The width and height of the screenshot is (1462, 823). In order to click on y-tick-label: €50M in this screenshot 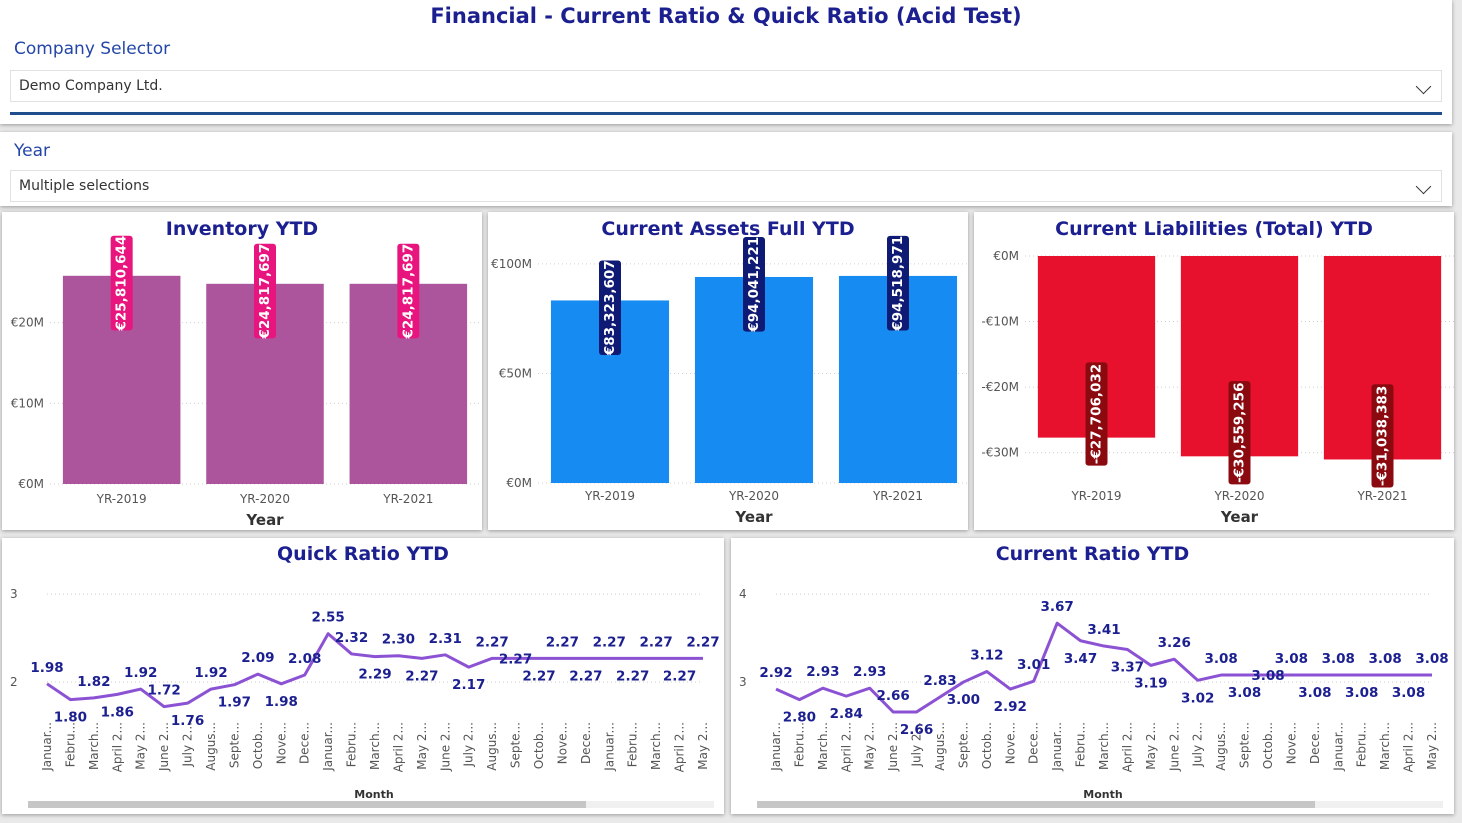, I will do `click(515, 373)`.